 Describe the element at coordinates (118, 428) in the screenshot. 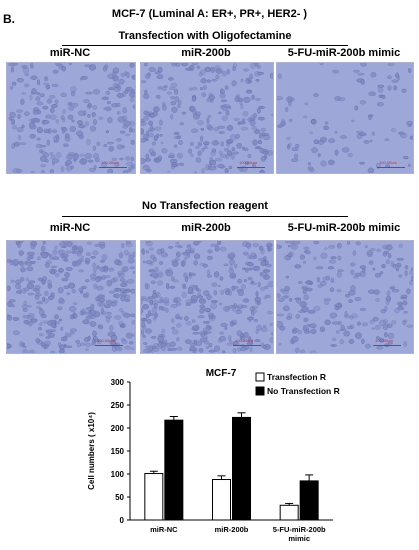

I see `y-tick-label: 200` at that location.